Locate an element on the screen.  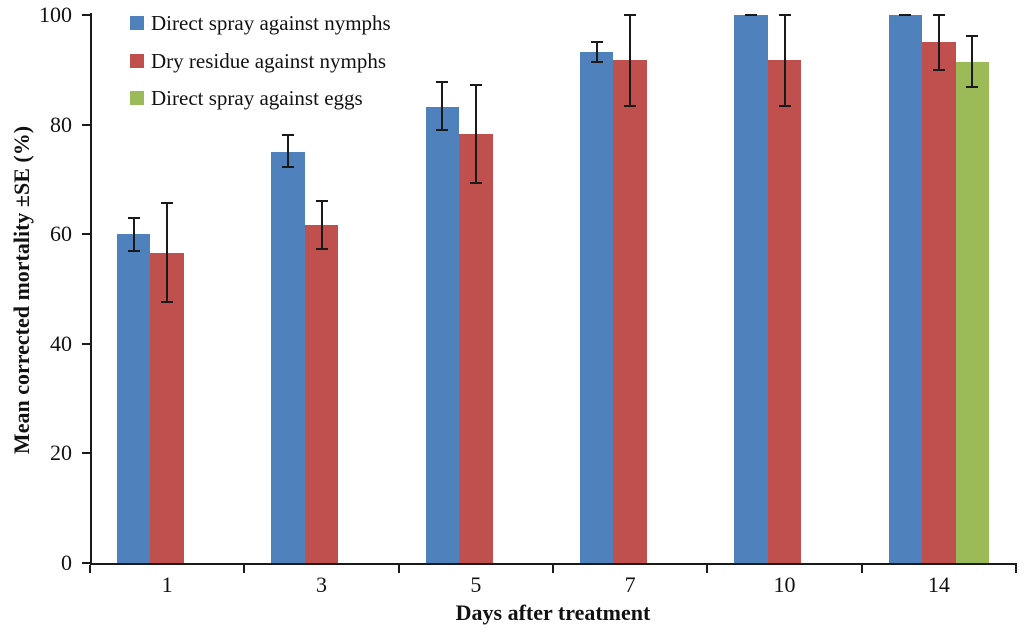
legend-item: Direct spray against nymphs is located at coordinates (260, 23).